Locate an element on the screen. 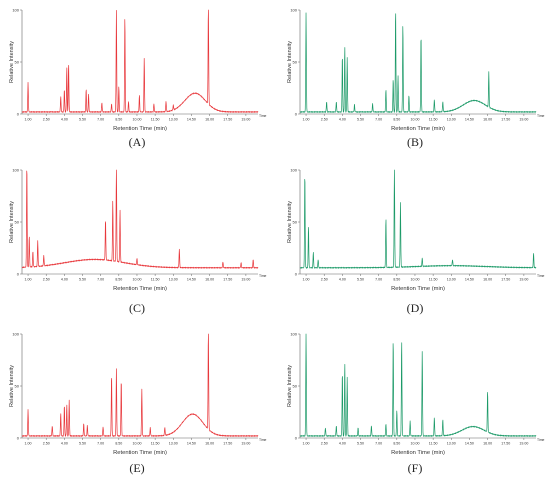 Image resolution: width=550 pixels, height=486 pixels. caption-a: (A) is located at coordinates (137, 142).